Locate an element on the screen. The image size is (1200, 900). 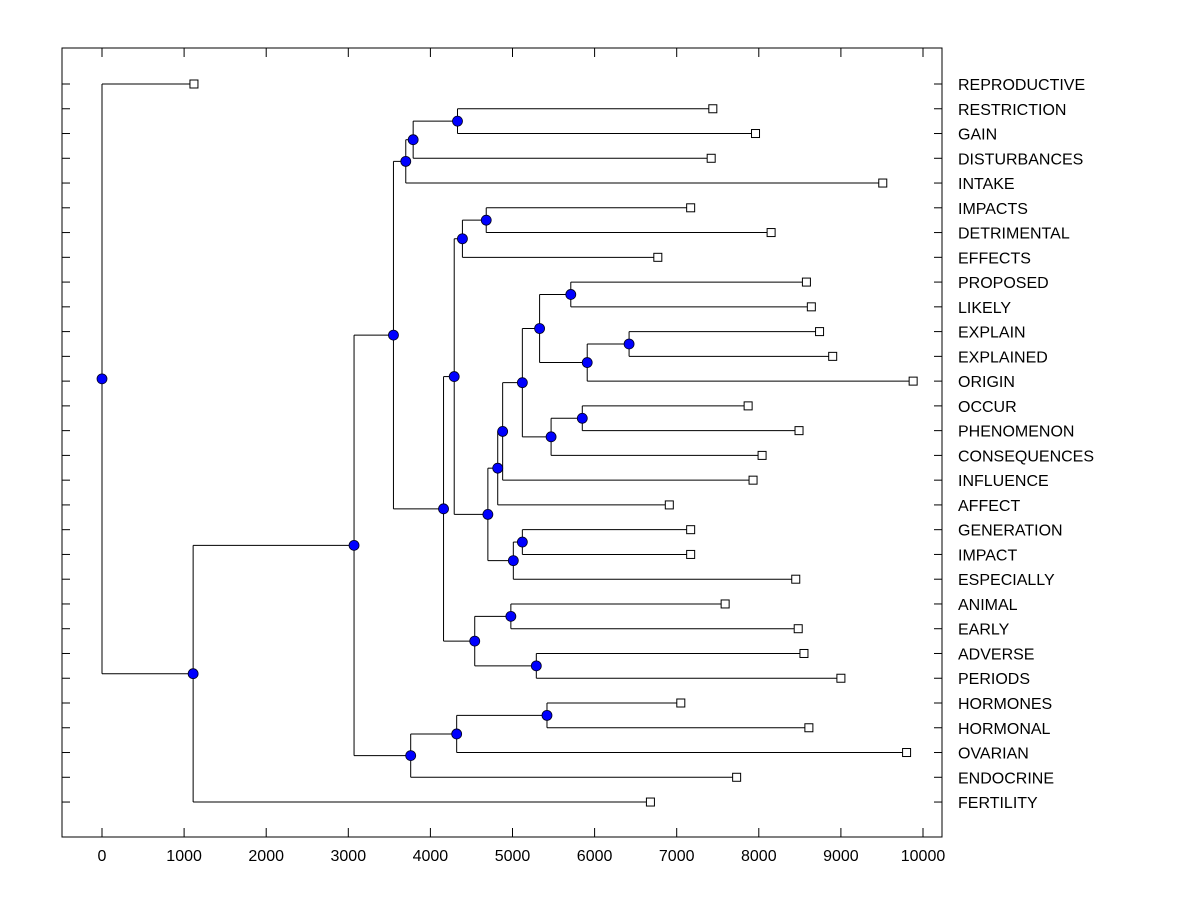
x-tick-label: 9000 is located at coordinates (841, 856).